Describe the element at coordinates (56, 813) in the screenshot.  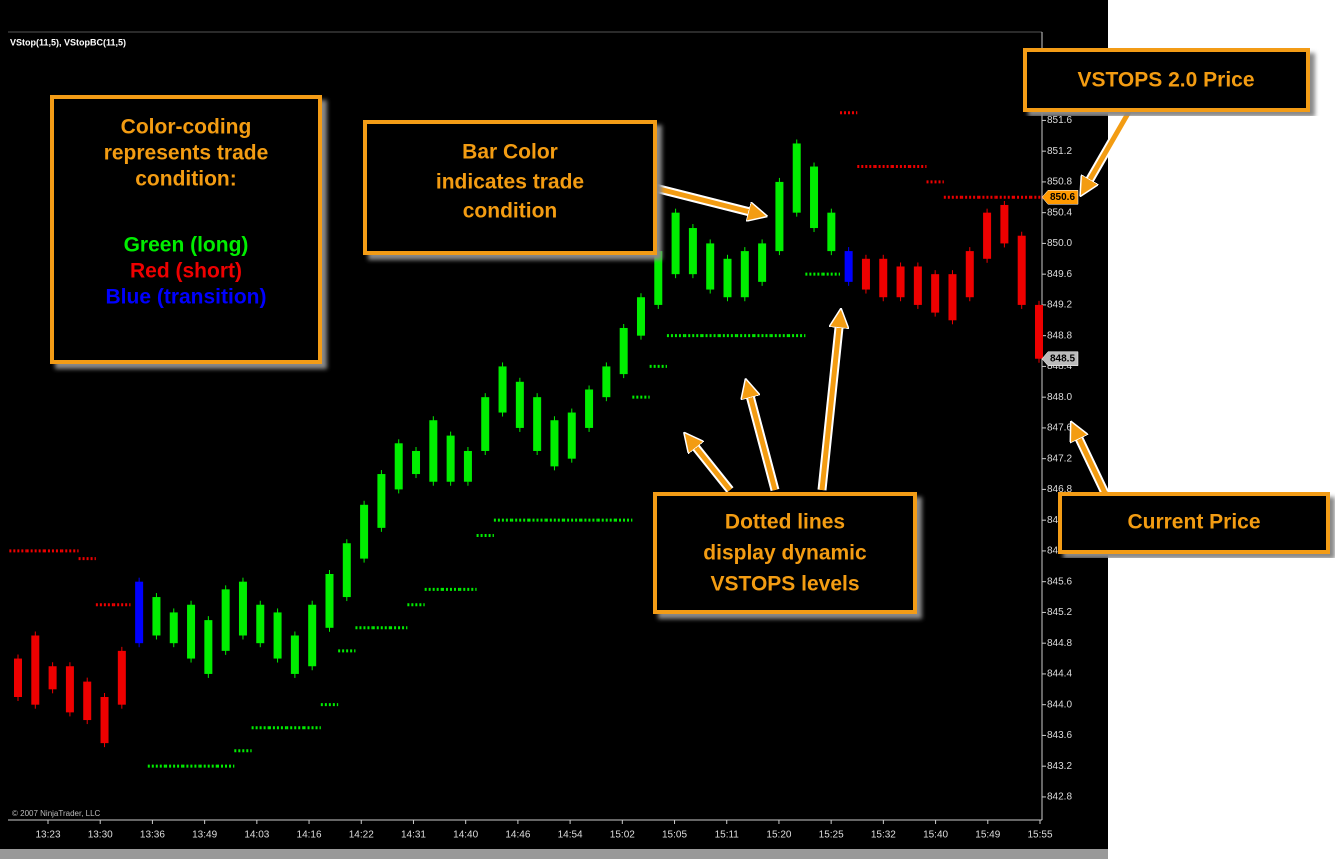
I see `copyright: © 2007 NinjaTrader, LLC` at that location.